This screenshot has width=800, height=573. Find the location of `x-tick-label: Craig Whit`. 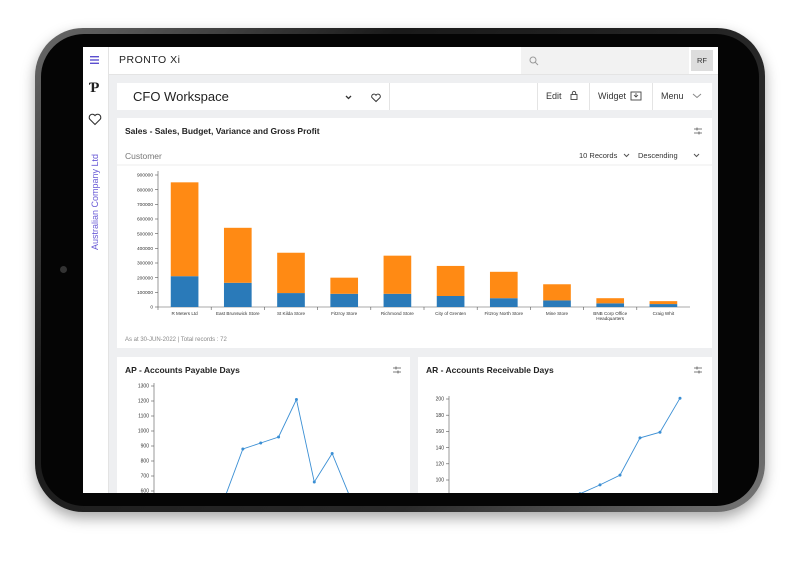

x-tick-label: Craig Whit is located at coordinates (663, 313).